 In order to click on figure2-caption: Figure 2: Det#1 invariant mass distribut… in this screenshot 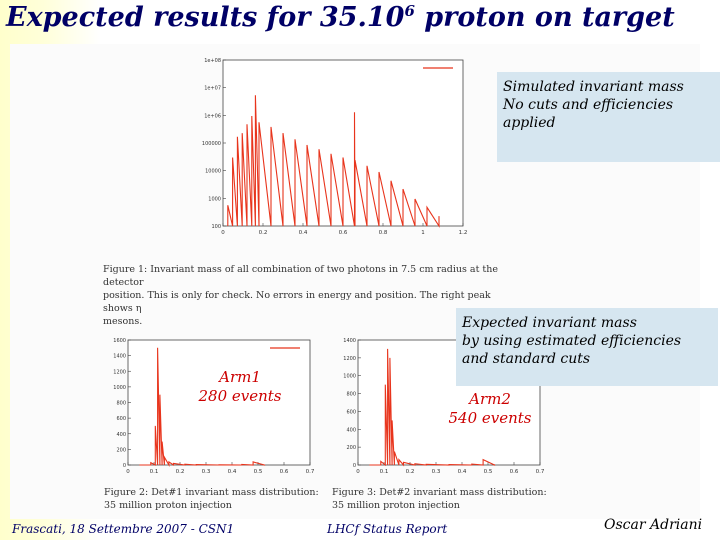, I will do `click(211, 499)`.